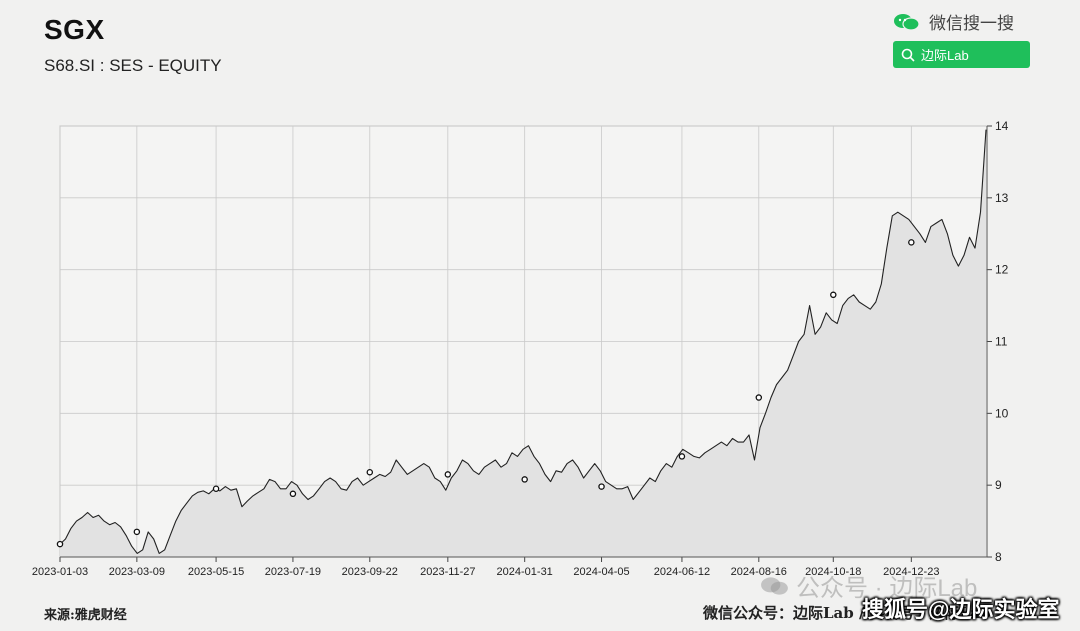 The image size is (1080, 631). Describe the element at coordinates (525, 572) in the screenshot. I see `x-tick-label: 2024-01-31` at that location.